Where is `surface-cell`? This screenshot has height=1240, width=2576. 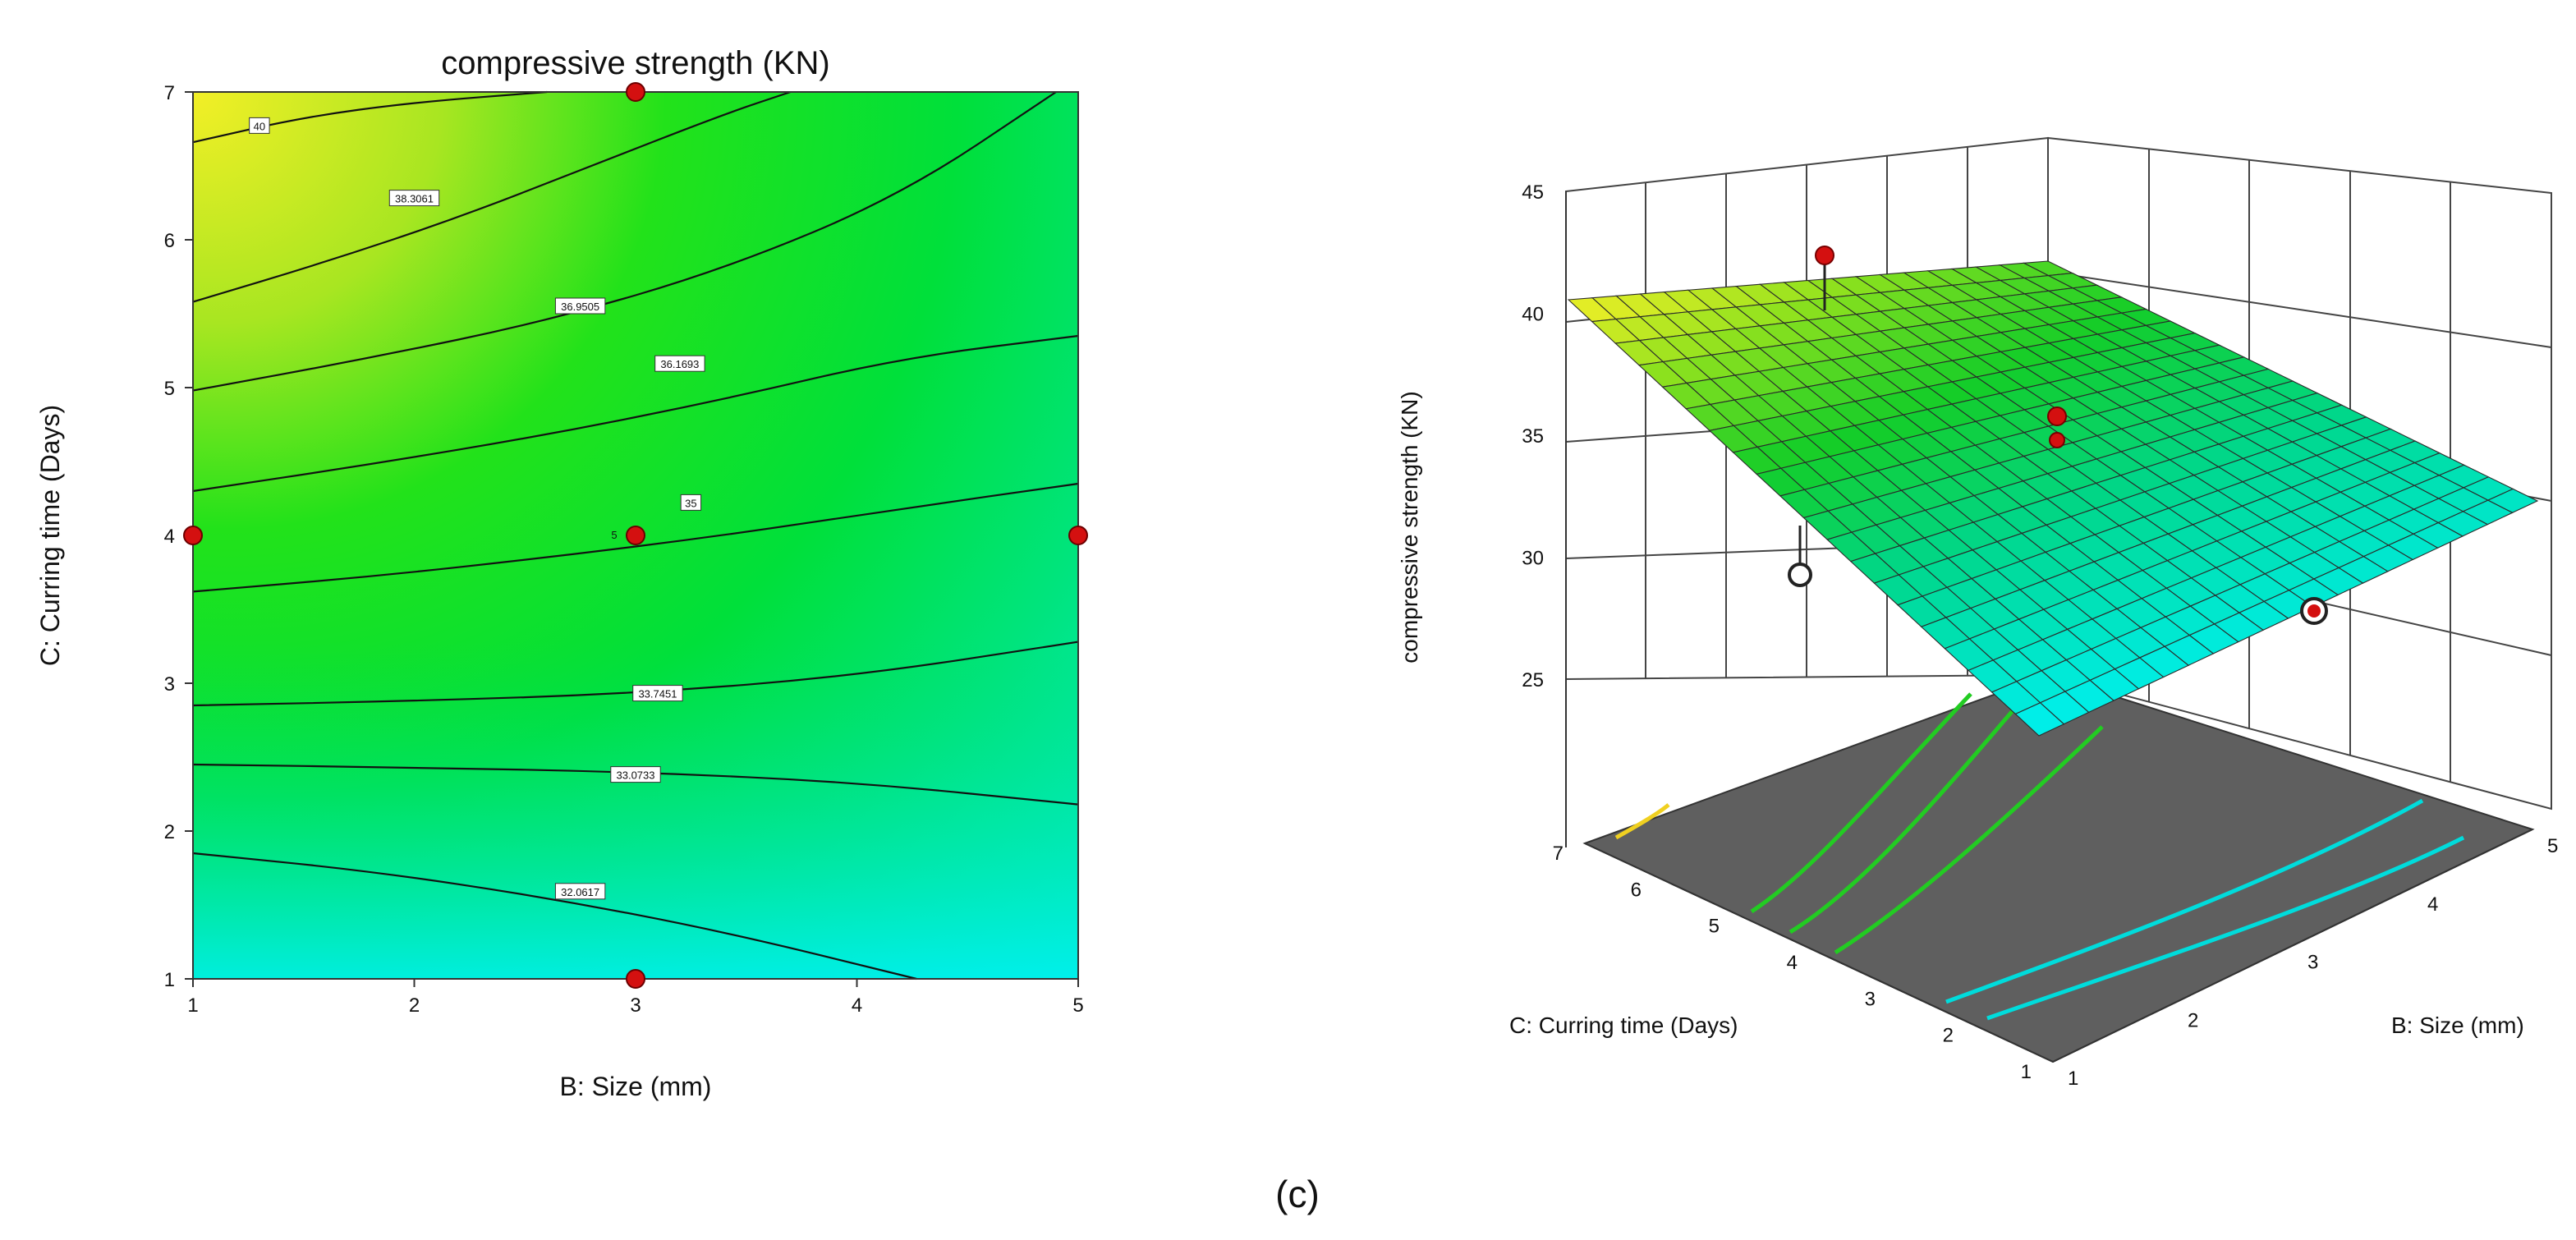 surface-cell is located at coordinates (2512, 500).